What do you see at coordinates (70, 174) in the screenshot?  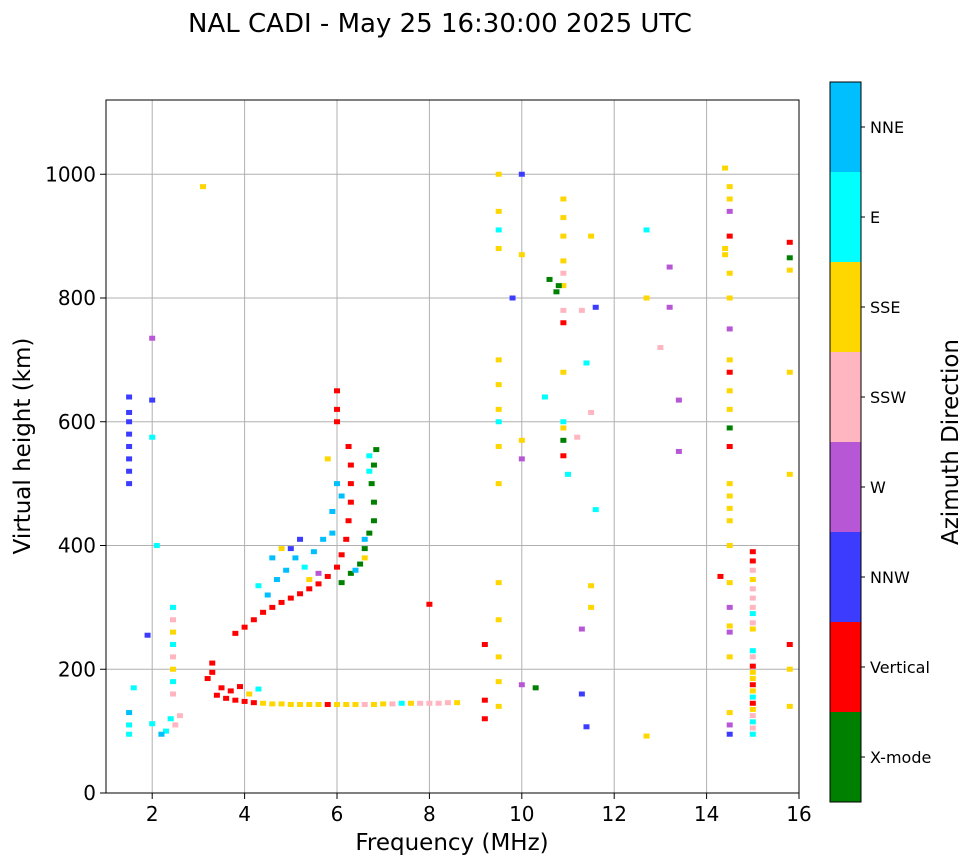 I see `y-tick-label: 1000` at bounding box center [70, 174].